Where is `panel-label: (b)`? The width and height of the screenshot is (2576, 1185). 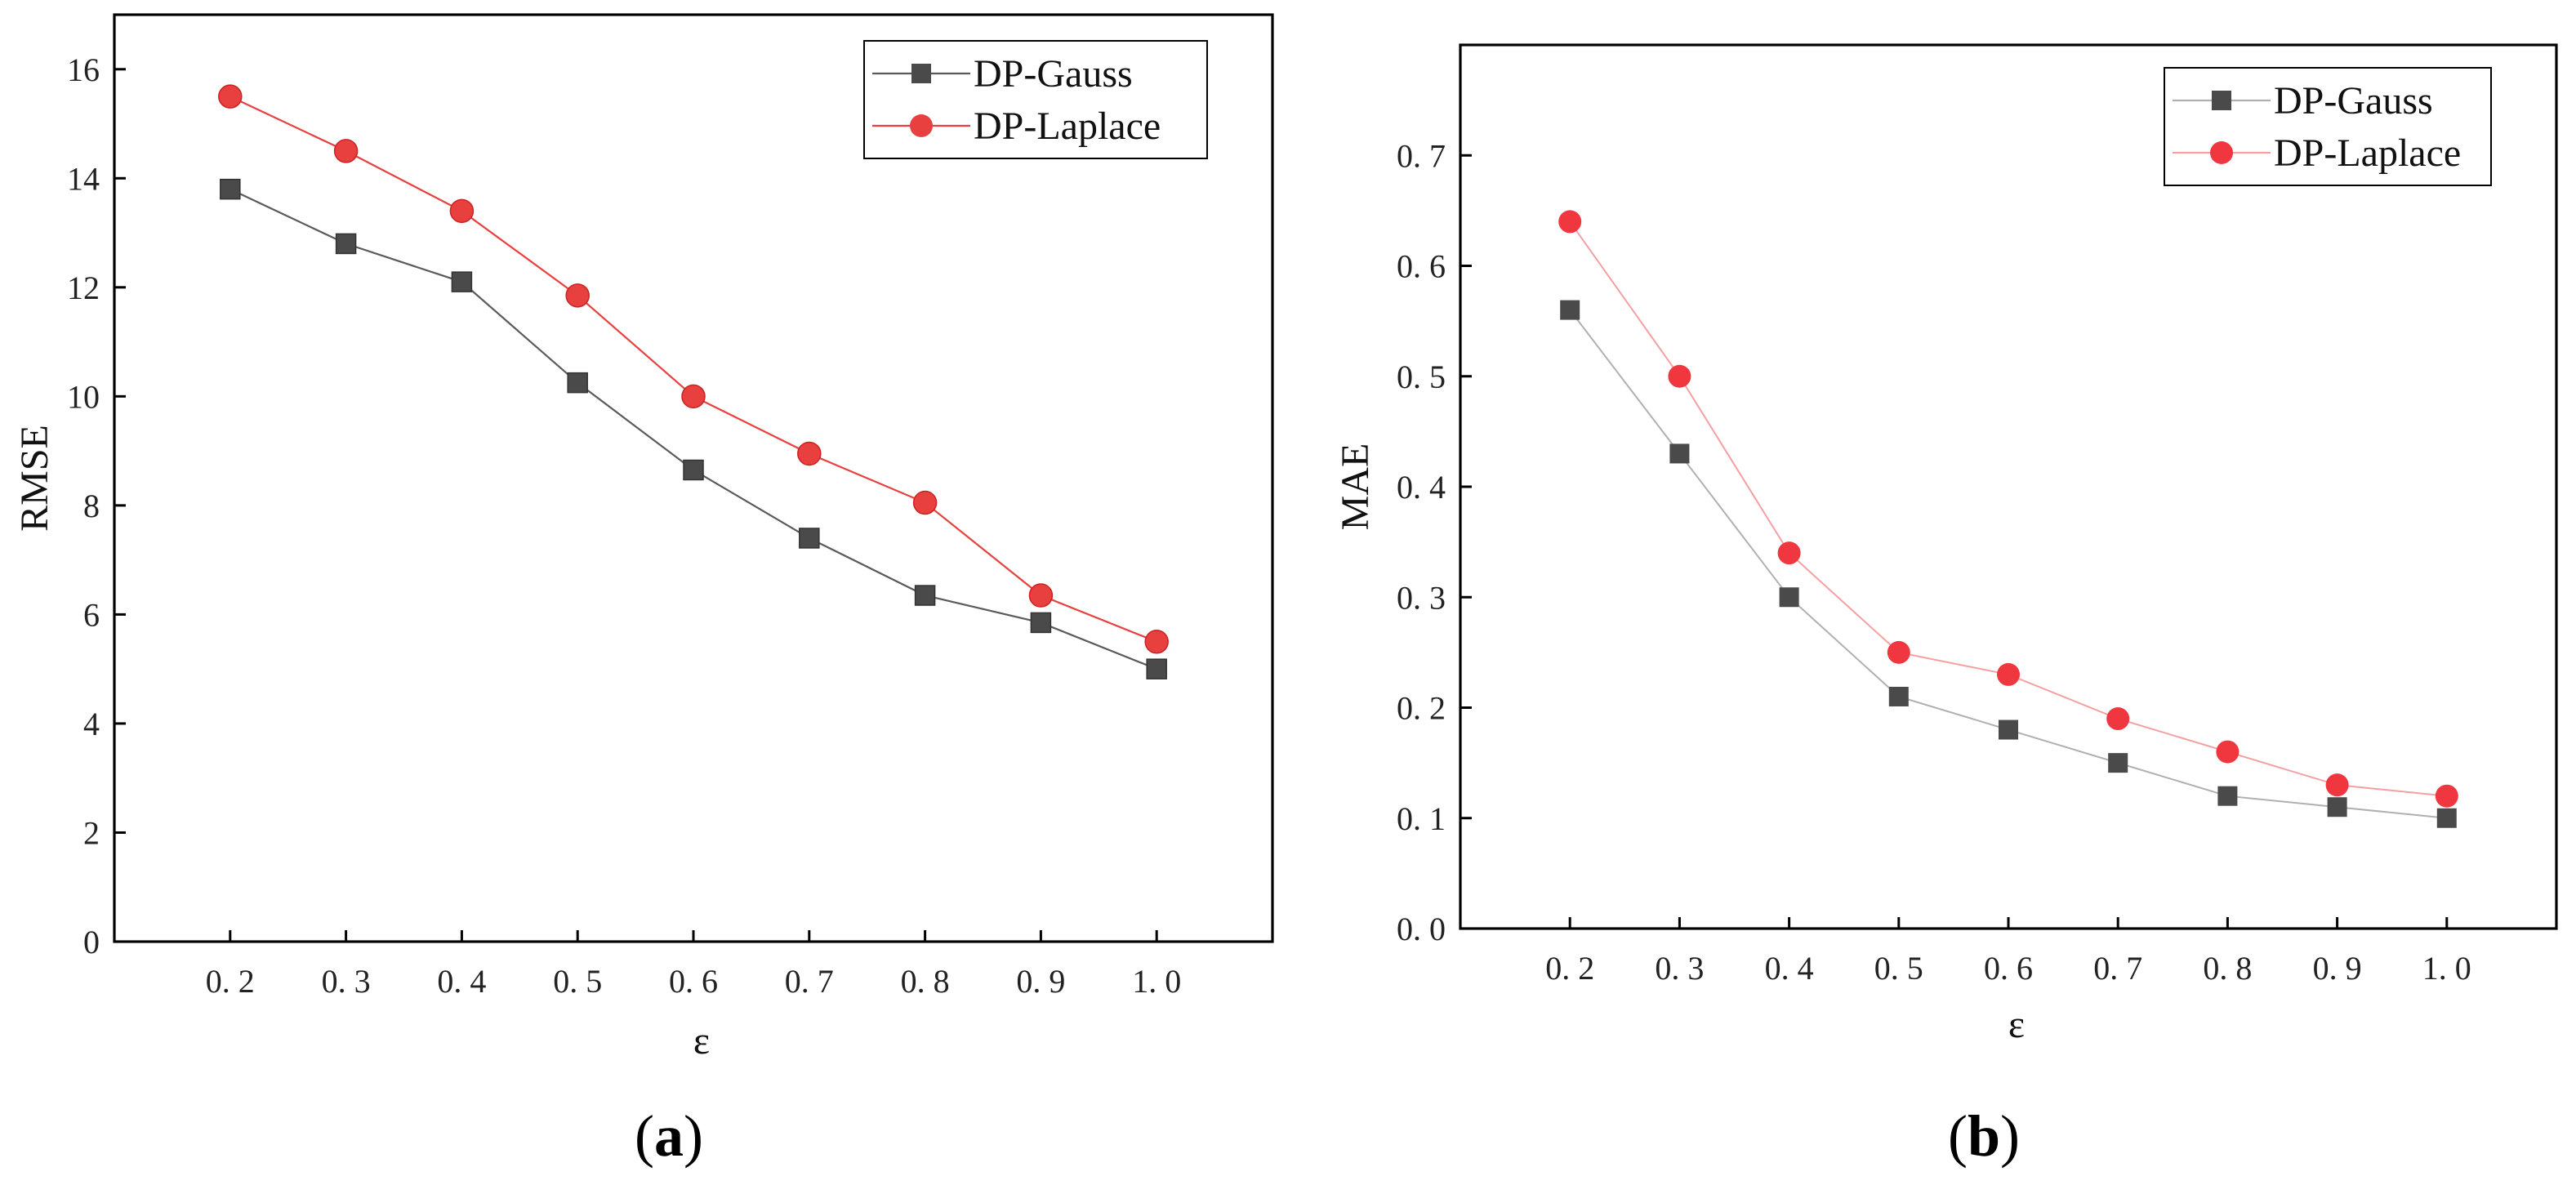 panel-label: (b) is located at coordinates (1984, 1136).